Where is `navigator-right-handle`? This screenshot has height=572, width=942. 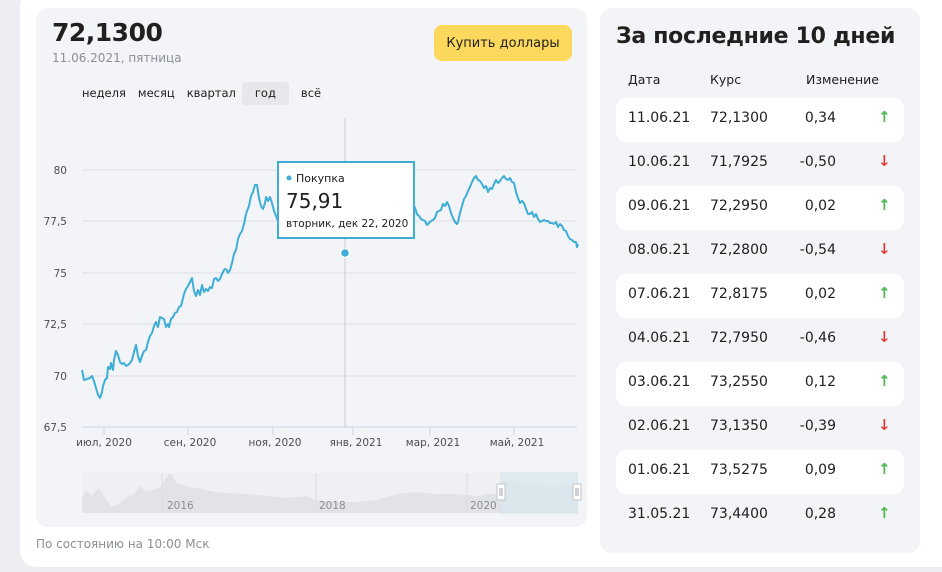
navigator-right-handle is located at coordinates (577, 492).